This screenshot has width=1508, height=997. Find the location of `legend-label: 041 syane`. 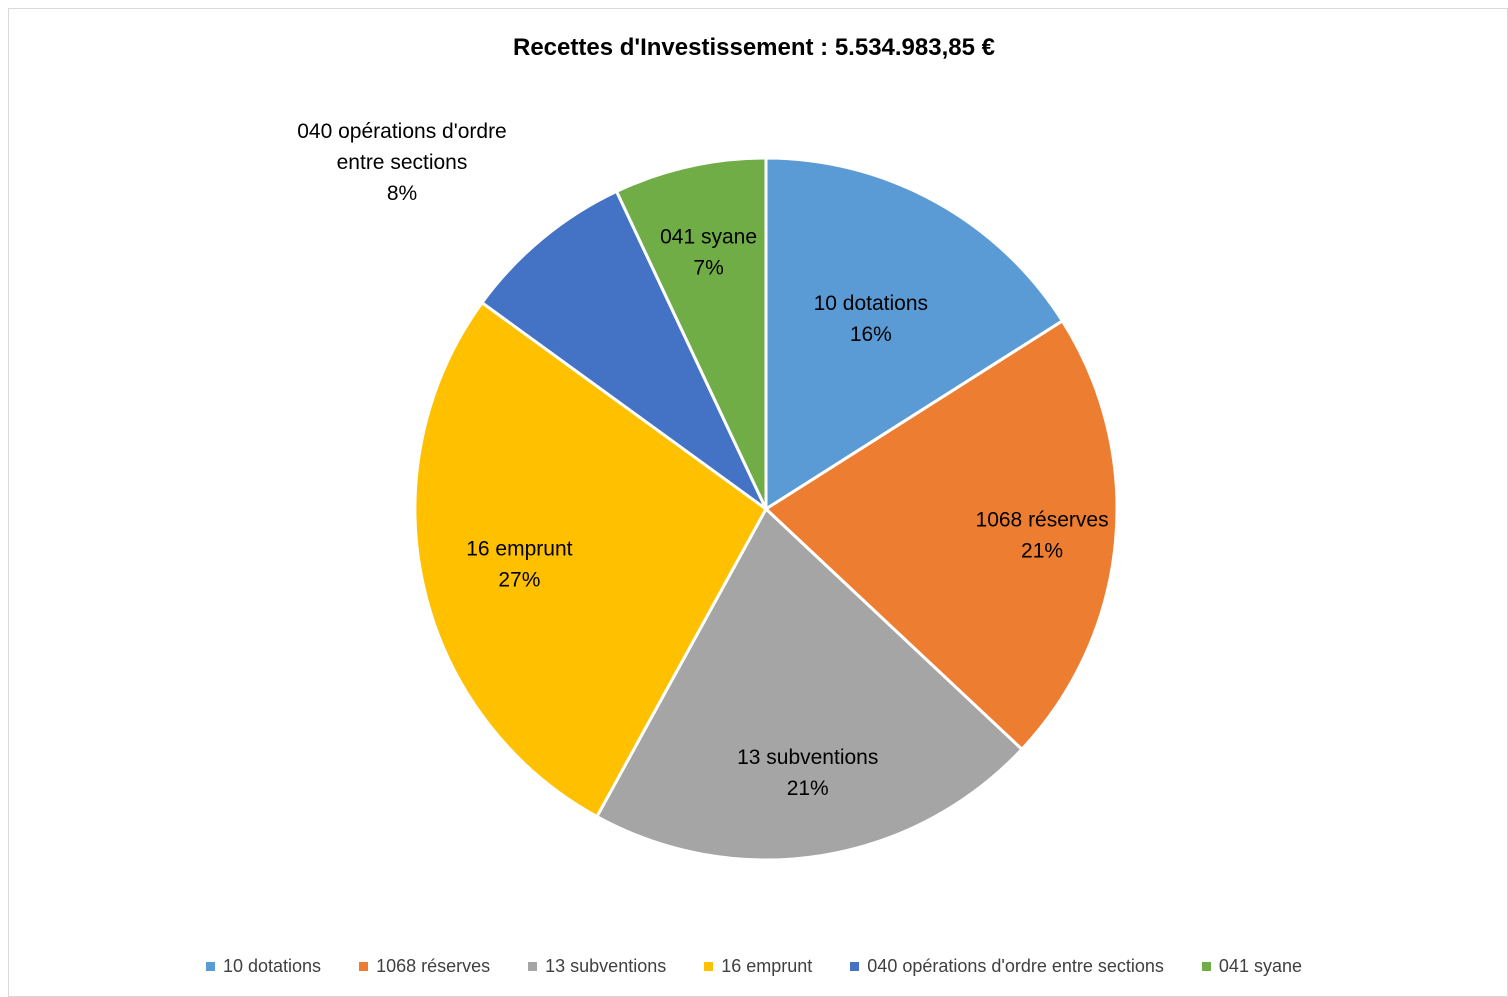

legend-label: 041 syane is located at coordinates (1260, 966).